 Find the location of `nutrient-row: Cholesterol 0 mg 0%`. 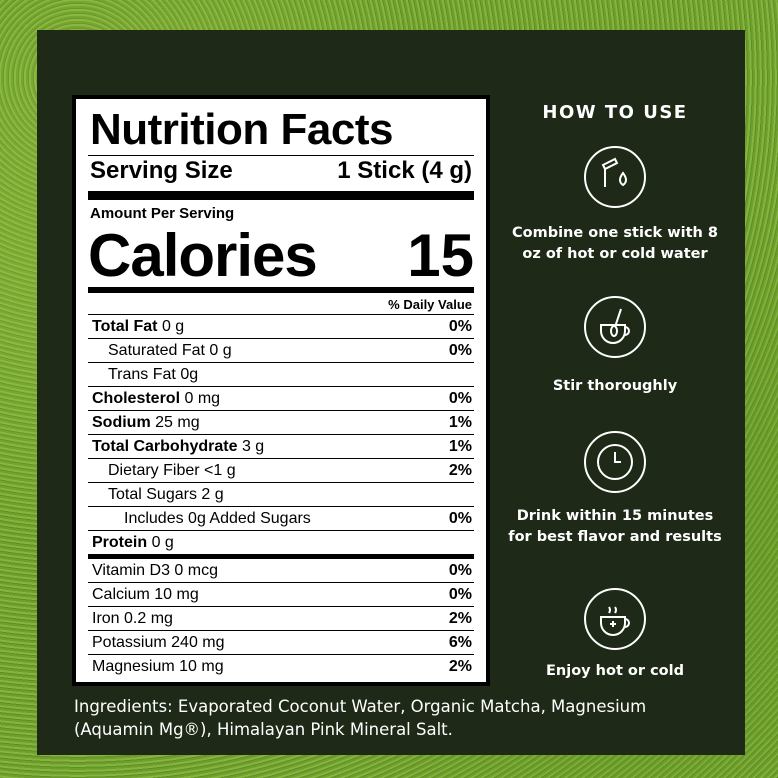

nutrient-row: Cholesterol 0 mg 0% is located at coordinates (281, 398).